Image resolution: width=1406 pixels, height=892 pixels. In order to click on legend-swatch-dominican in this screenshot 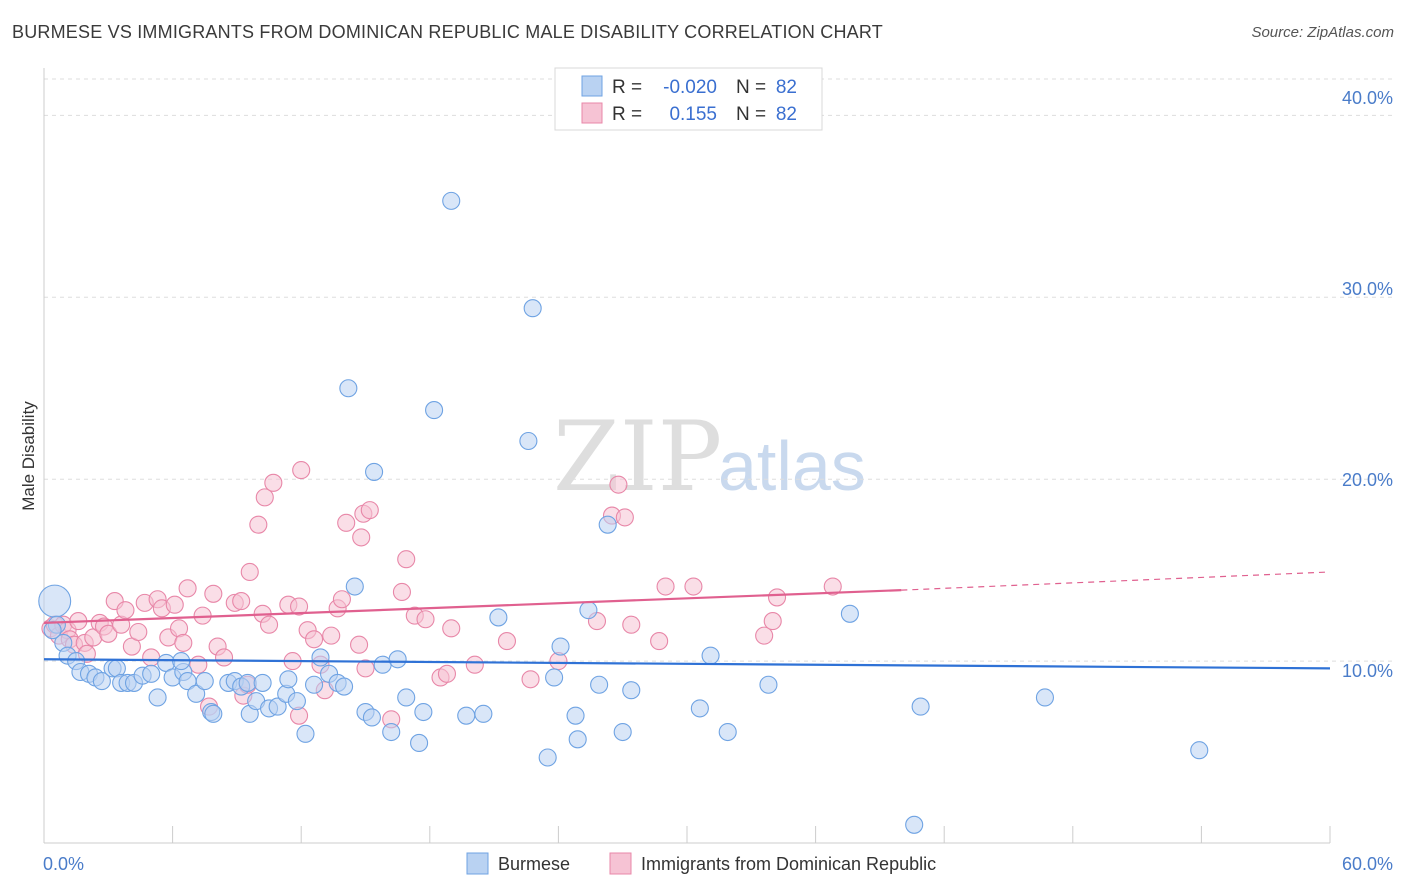, I will do `click(592, 113)`.